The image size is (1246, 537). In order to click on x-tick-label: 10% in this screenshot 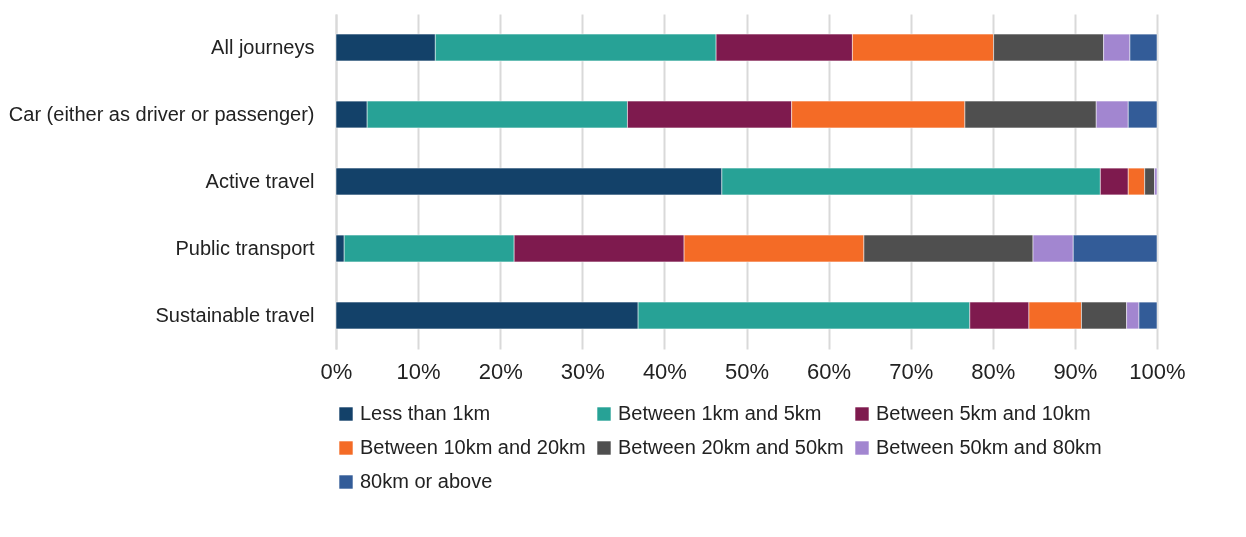, I will do `click(418, 371)`.